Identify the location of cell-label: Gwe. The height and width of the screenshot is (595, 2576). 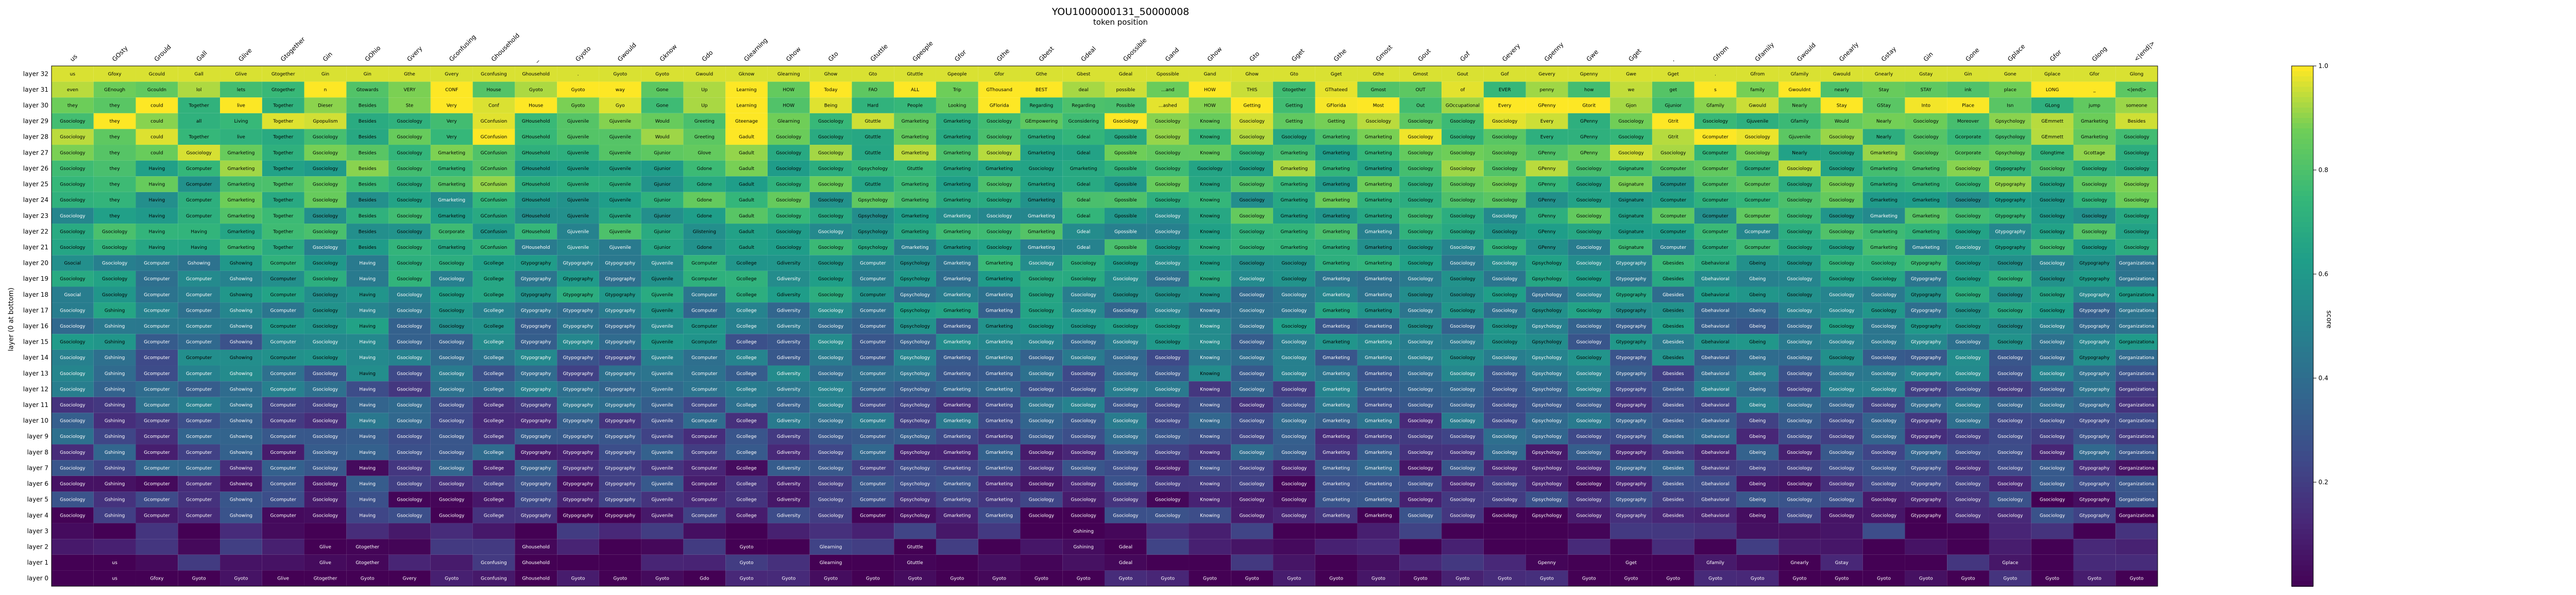
(1631, 74).